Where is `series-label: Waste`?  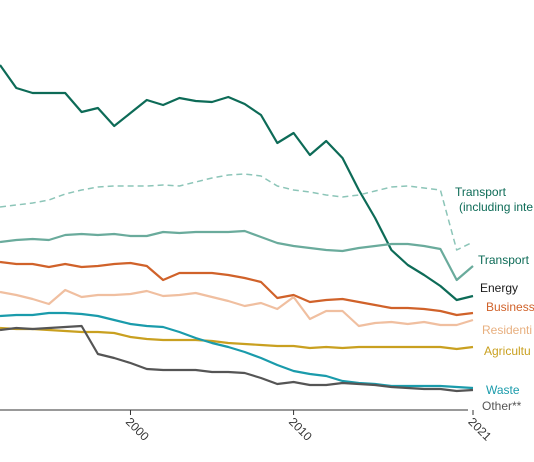 series-label: Waste is located at coordinates (503, 390).